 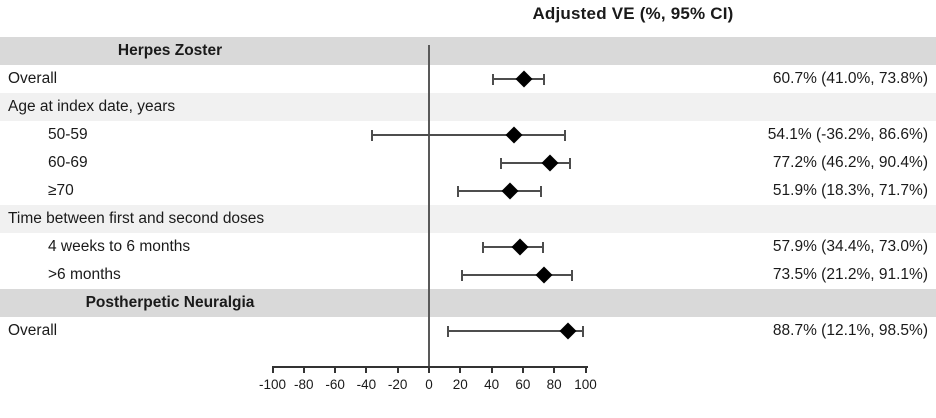 What do you see at coordinates (850, 190) in the screenshot?
I see `value-label: 51.9% (18.3%, 71.7%)` at bounding box center [850, 190].